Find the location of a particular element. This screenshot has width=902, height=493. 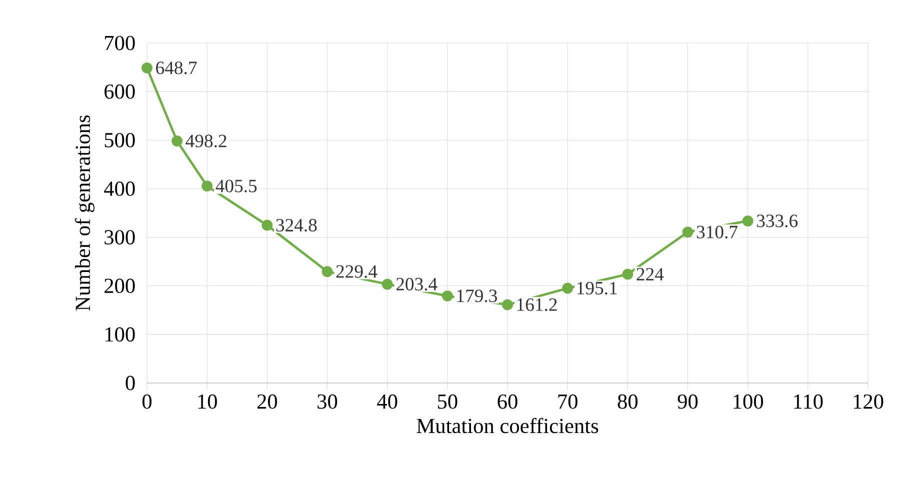

data-label: 333.6 is located at coordinates (777, 221).